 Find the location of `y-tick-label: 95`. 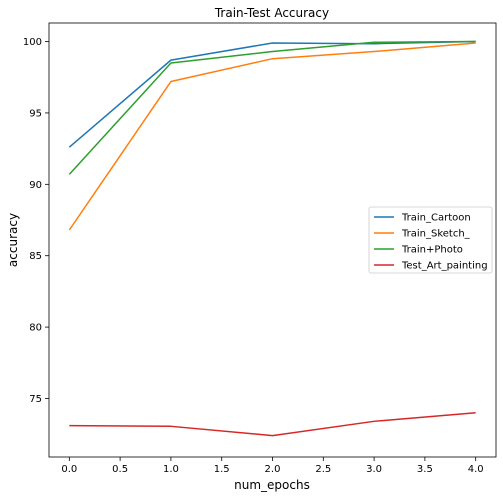

y-tick-label: 95 is located at coordinates (35, 113).